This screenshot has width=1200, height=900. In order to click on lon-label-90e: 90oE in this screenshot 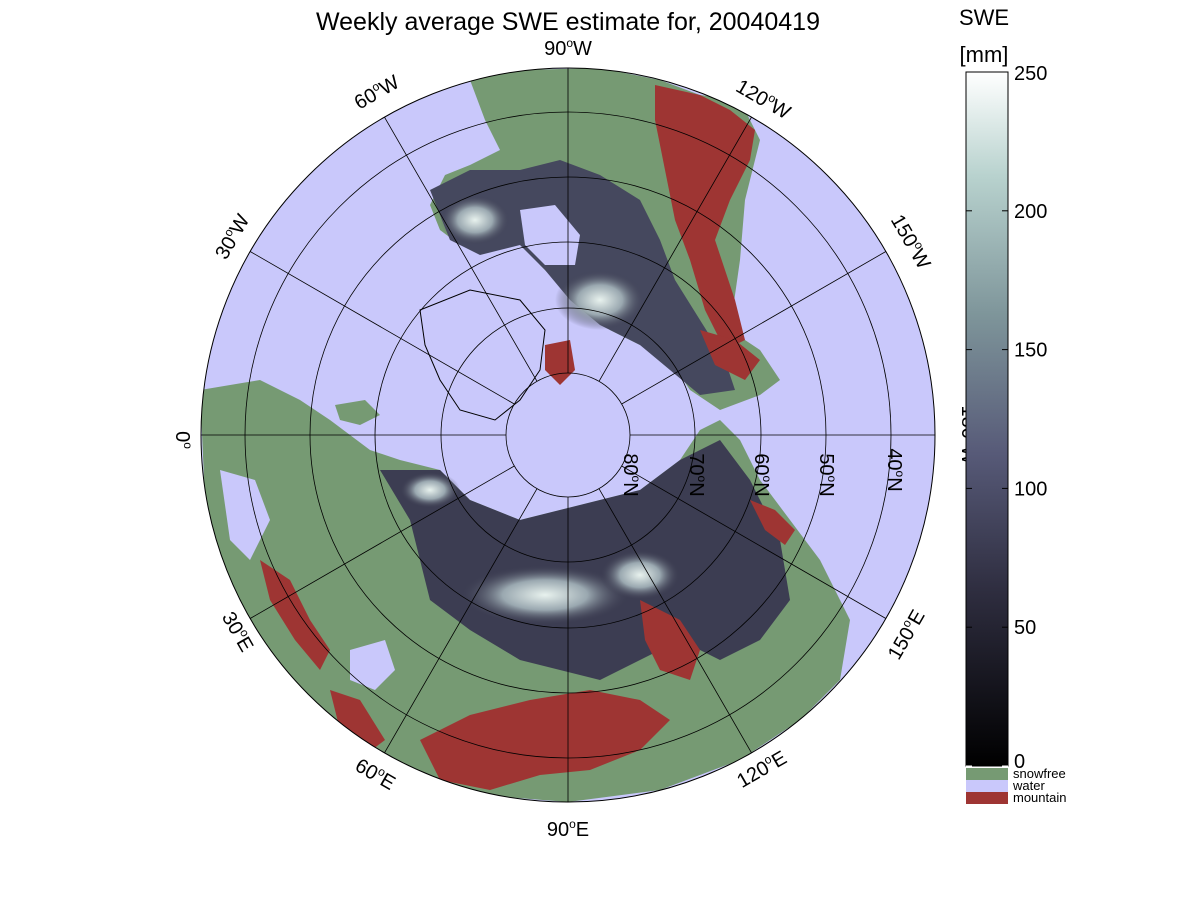, I will do `click(568, 829)`.